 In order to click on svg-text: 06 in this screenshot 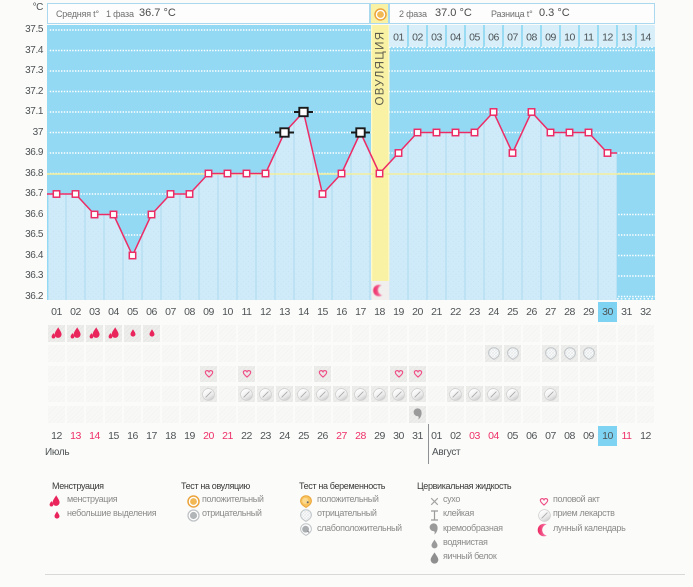, I will do `click(493, 38)`.